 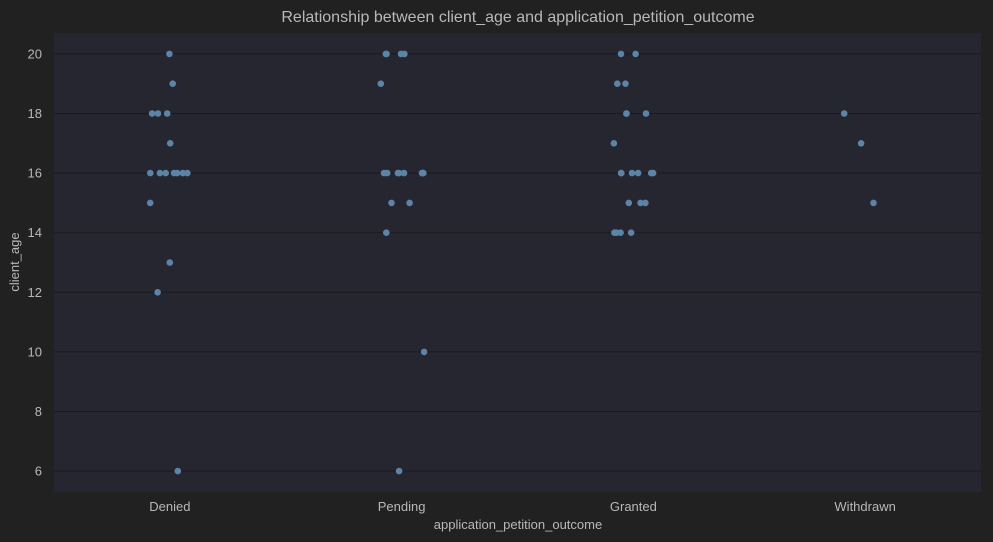 What do you see at coordinates (35, 232) in the screenshot?
I see `y-tick-label: 14` at bounding box center [35, 232].